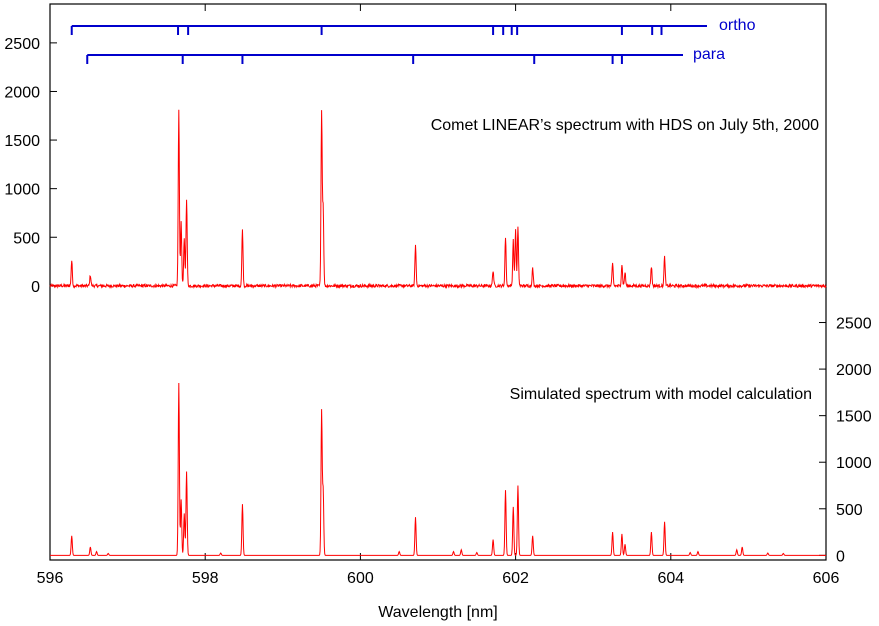 The image size is (879, 626). I want to click on line-marker-combs, so click(388, 44).